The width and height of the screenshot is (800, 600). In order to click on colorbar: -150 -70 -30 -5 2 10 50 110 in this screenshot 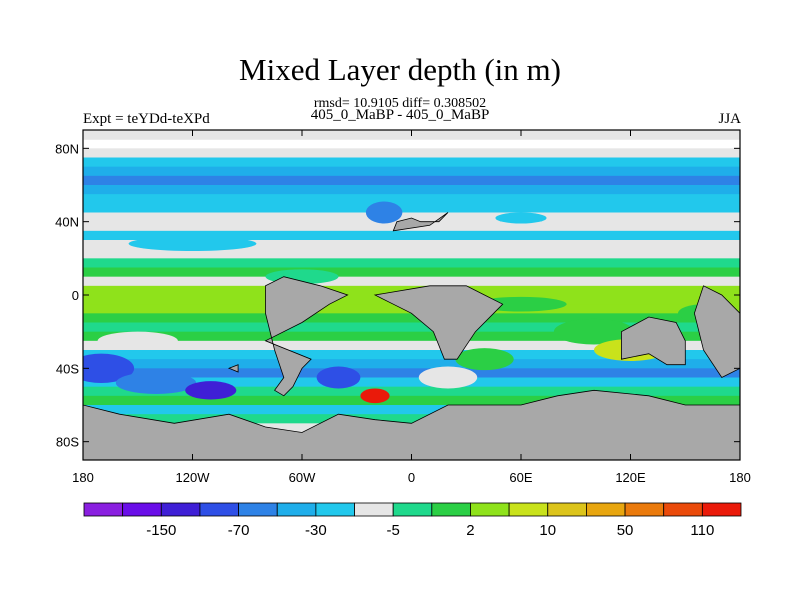, I will do `click(412, 520)`.